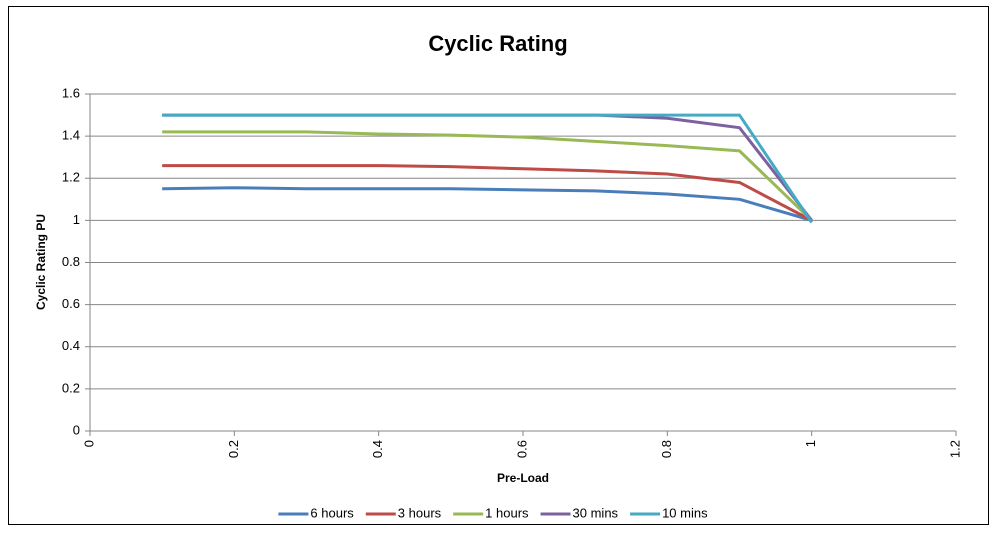 The height and width of the screenshot is (537, 997). What do you see at coordinates (76, 219) in the screenshot?
I see `y-tick-label: 1` at bounding box center [76, 219].